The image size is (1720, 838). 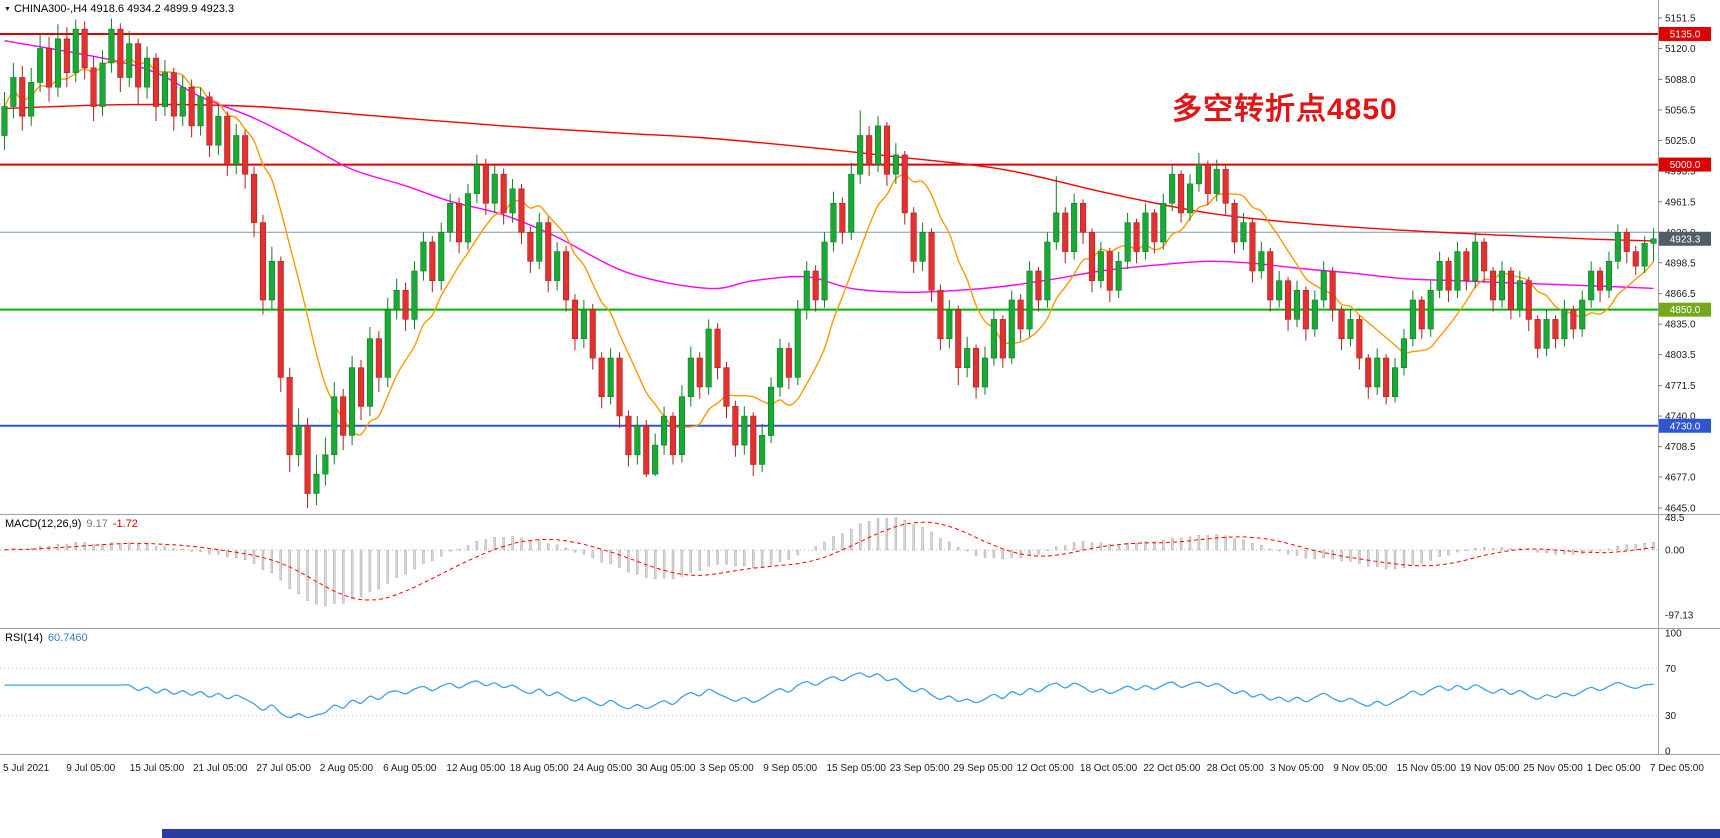 What do you see at coordinates (24, 638) in the screenshot?
I see `rsi-indicator-name: RSI(14)` at bounding box center [24, 638].